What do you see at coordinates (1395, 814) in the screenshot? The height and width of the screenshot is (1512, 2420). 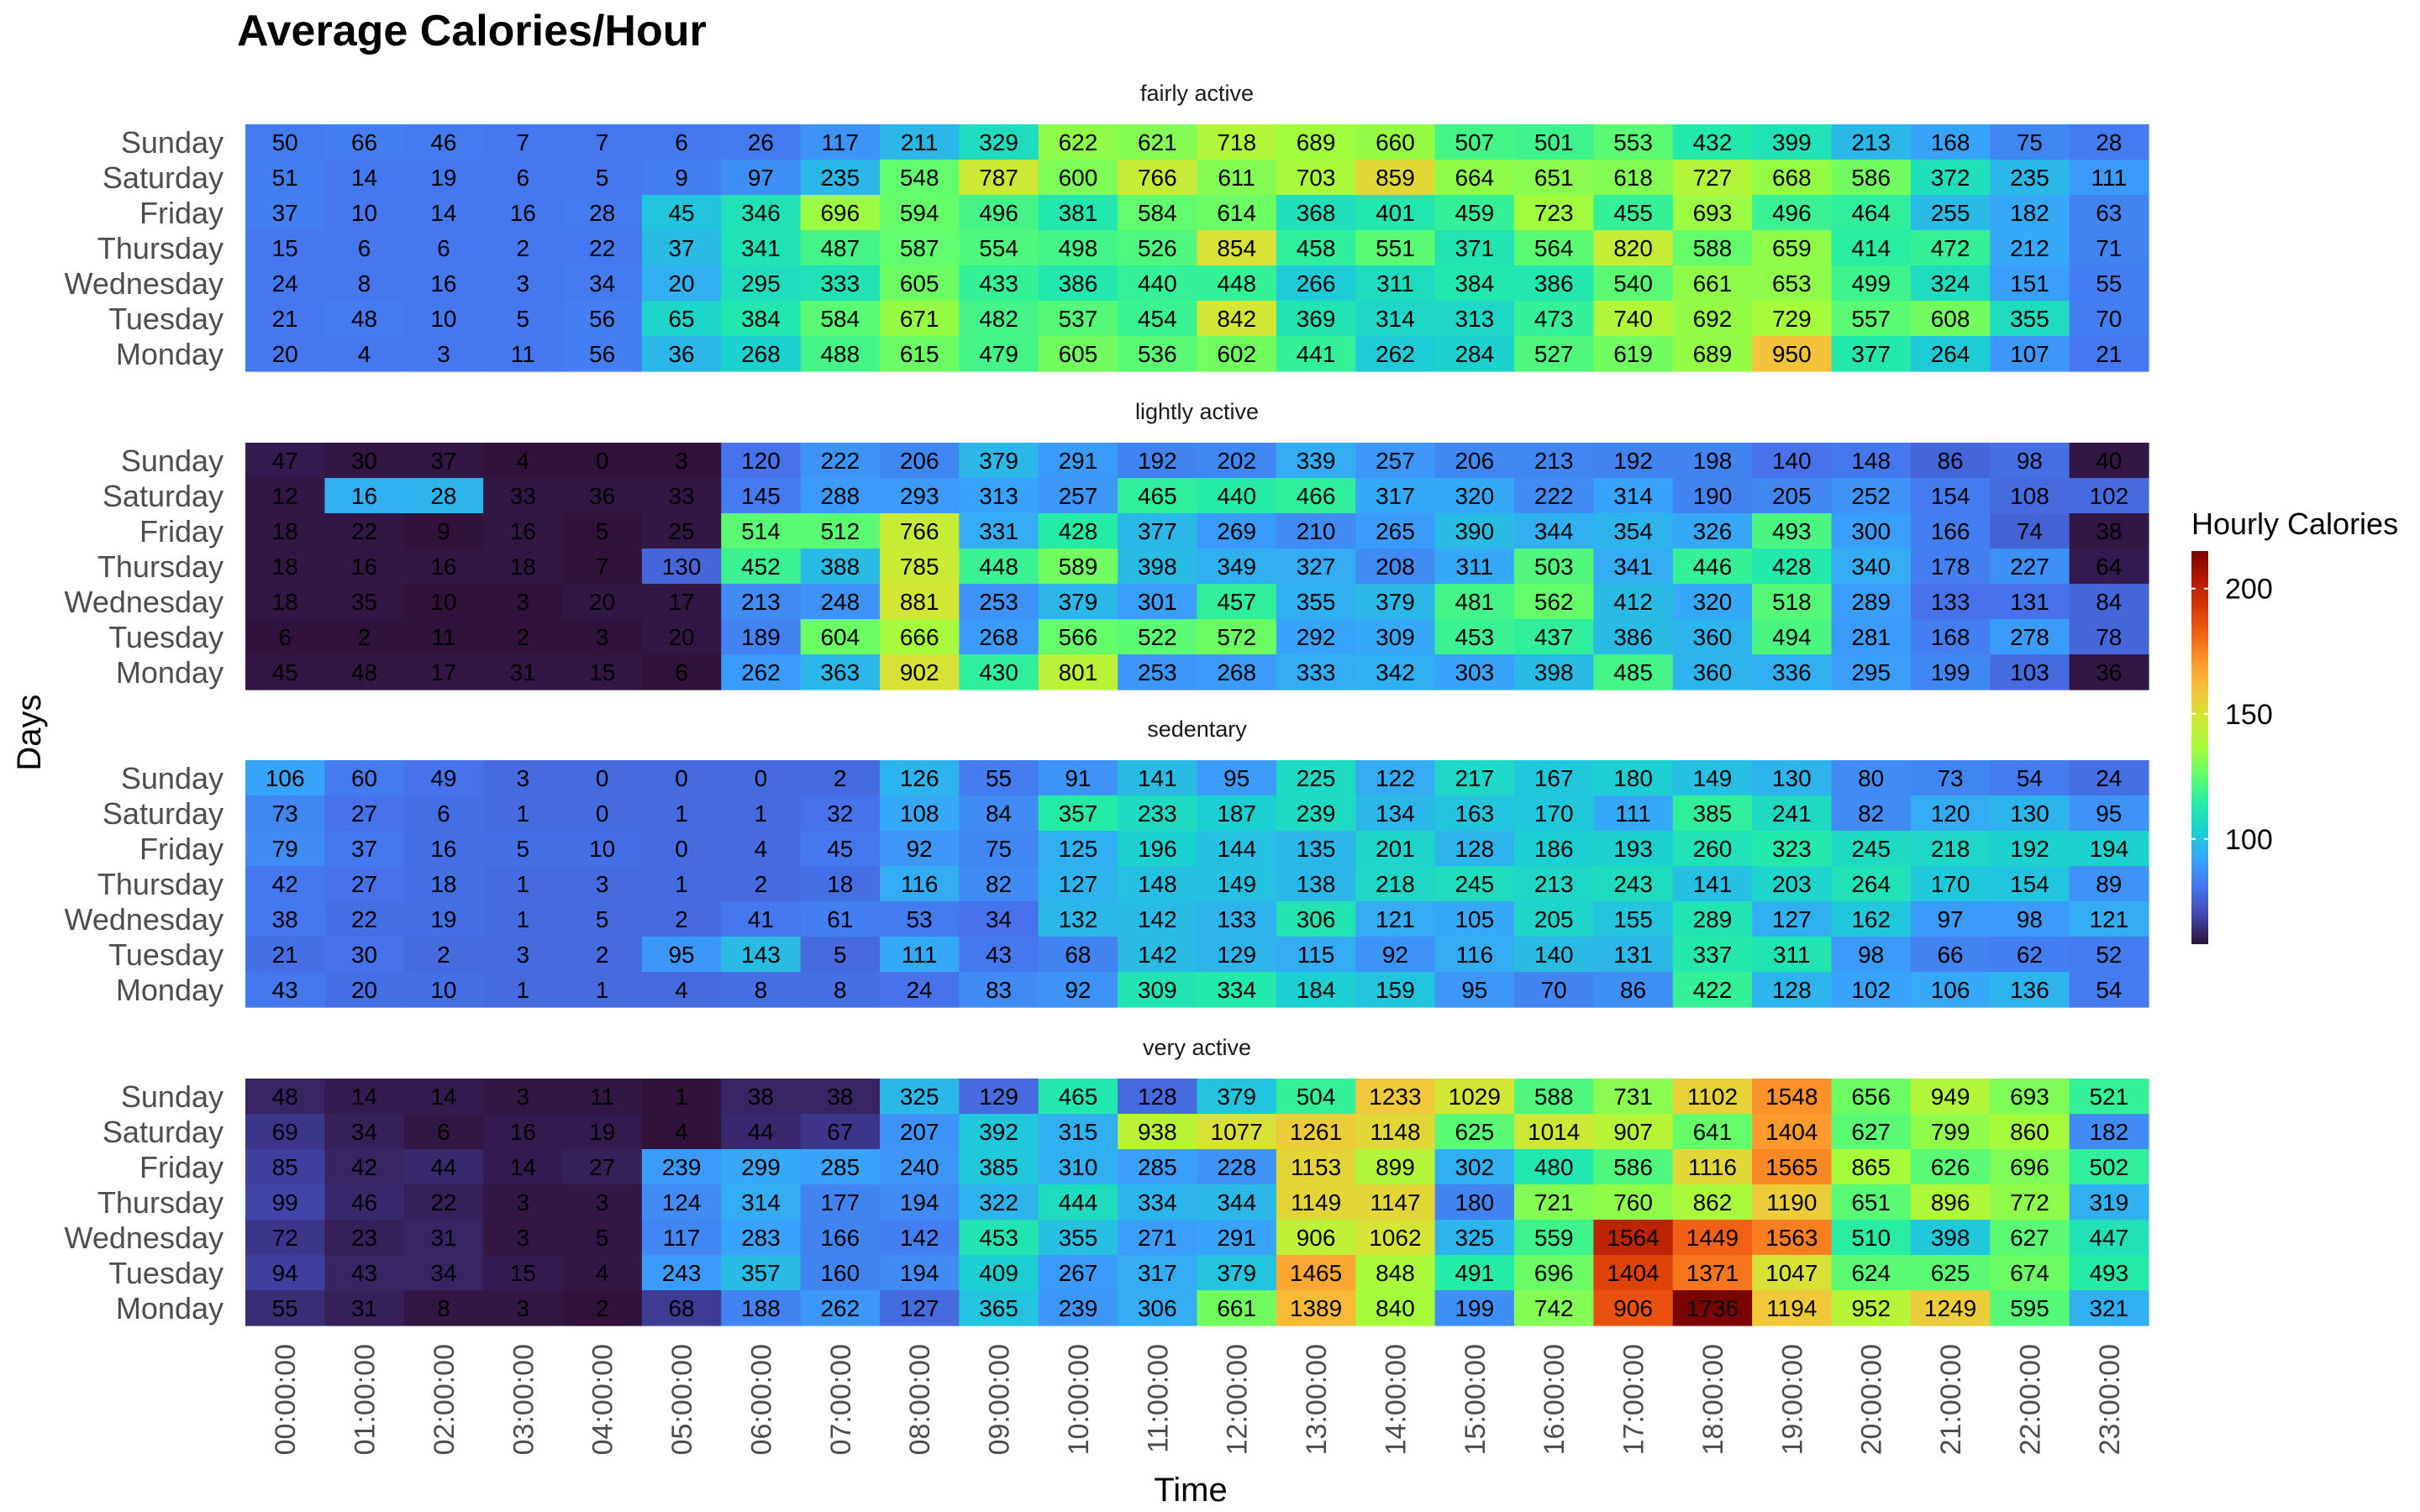 I see `cell-value-label: 134` at bounding box center [1395, 814].